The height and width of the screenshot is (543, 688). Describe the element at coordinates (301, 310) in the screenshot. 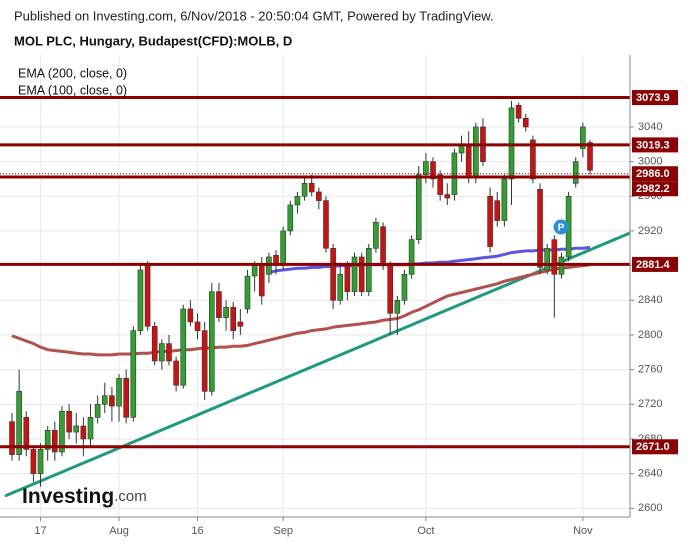

I see `ema-line` at that location.